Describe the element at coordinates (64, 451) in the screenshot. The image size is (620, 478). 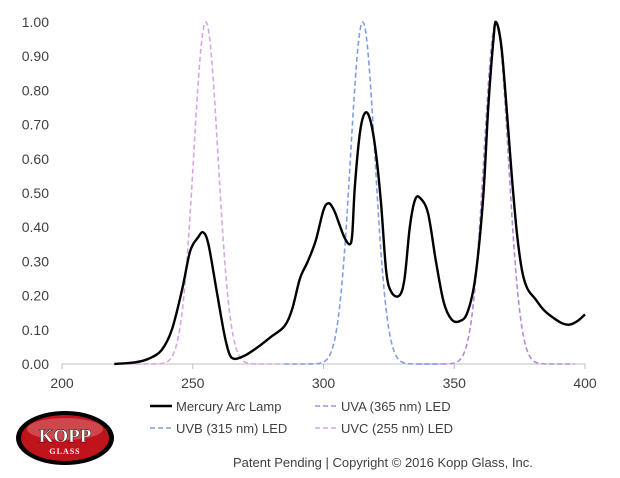
I see `logo-text-glass: GLASS` at that location.